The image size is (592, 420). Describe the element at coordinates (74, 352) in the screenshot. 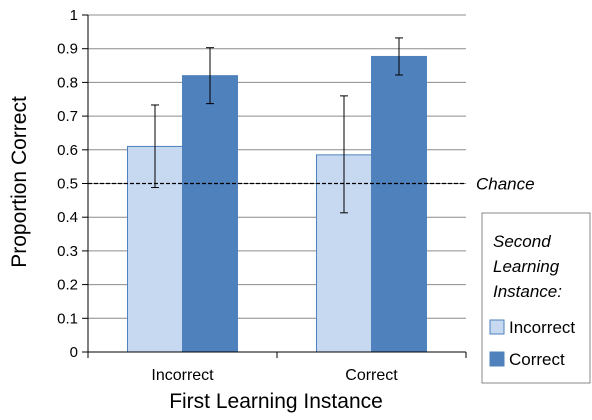

I see `y-tick-label-0: 0` at that location.